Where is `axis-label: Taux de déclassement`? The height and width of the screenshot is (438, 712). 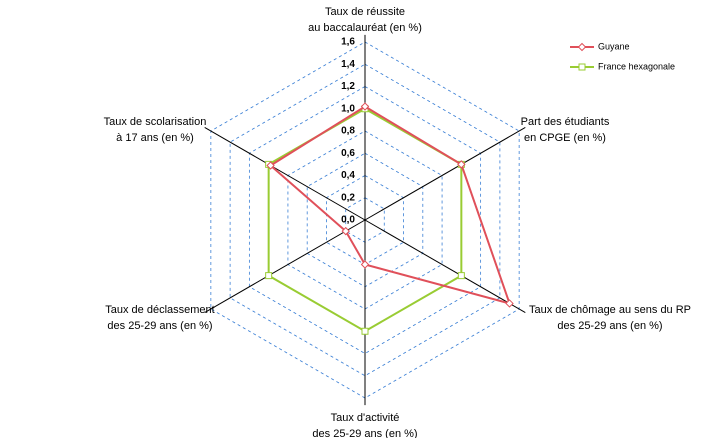 axis-label: Taux de déclassement is located at coordinates (159, 310).